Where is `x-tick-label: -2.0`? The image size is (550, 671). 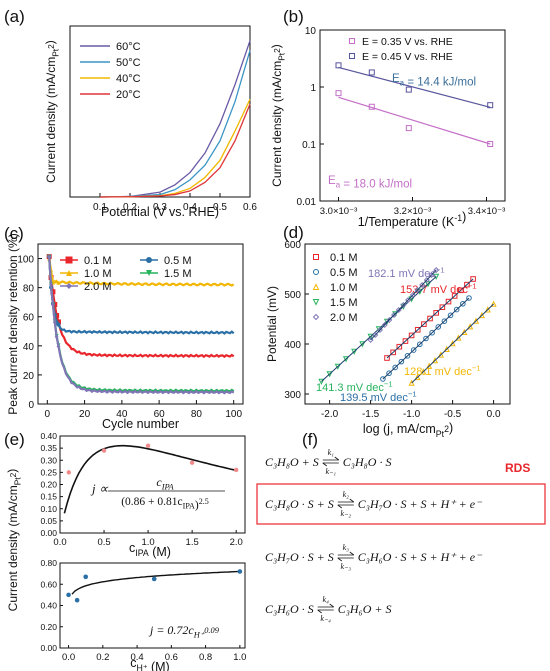 x-tick-label: -2.0 is located at coordinates (330, 414).